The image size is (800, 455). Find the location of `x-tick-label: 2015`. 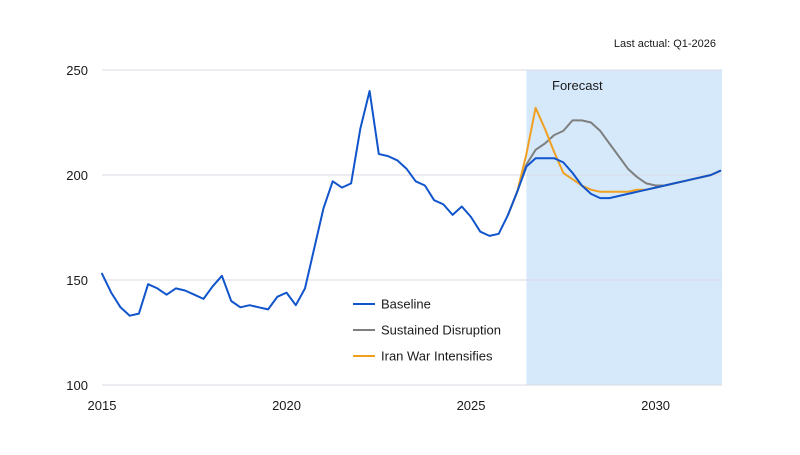

x-tick-label: 2015 is located at coordinates (102, 405).